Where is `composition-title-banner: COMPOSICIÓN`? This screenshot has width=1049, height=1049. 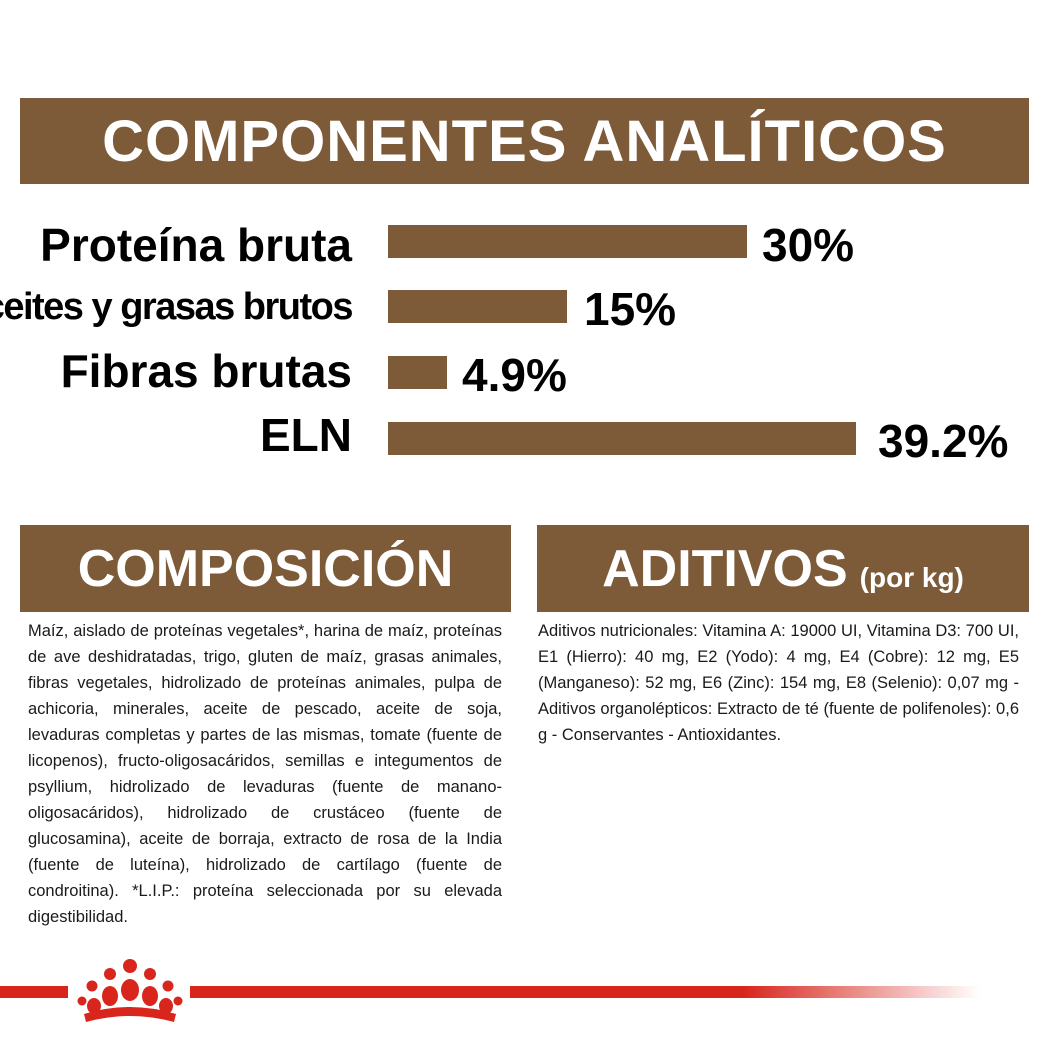 composition-title-banner: COMPOSICIÓN is located at coordinates (265, 568).